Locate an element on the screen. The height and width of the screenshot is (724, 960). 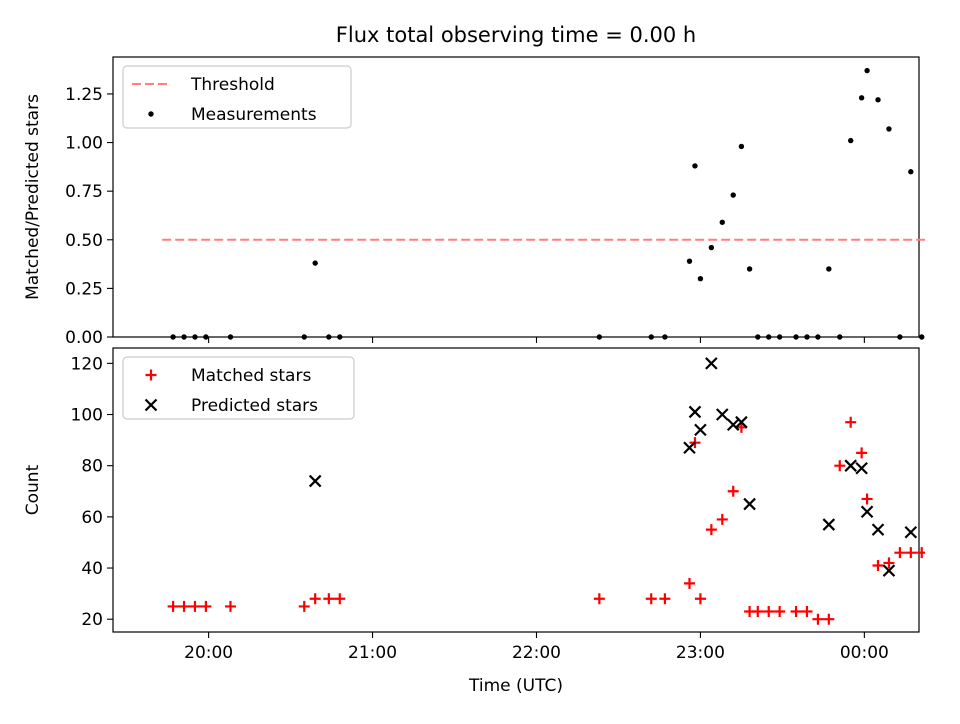
x-tick-label: 20:00 is located at coordinates (208, 653).